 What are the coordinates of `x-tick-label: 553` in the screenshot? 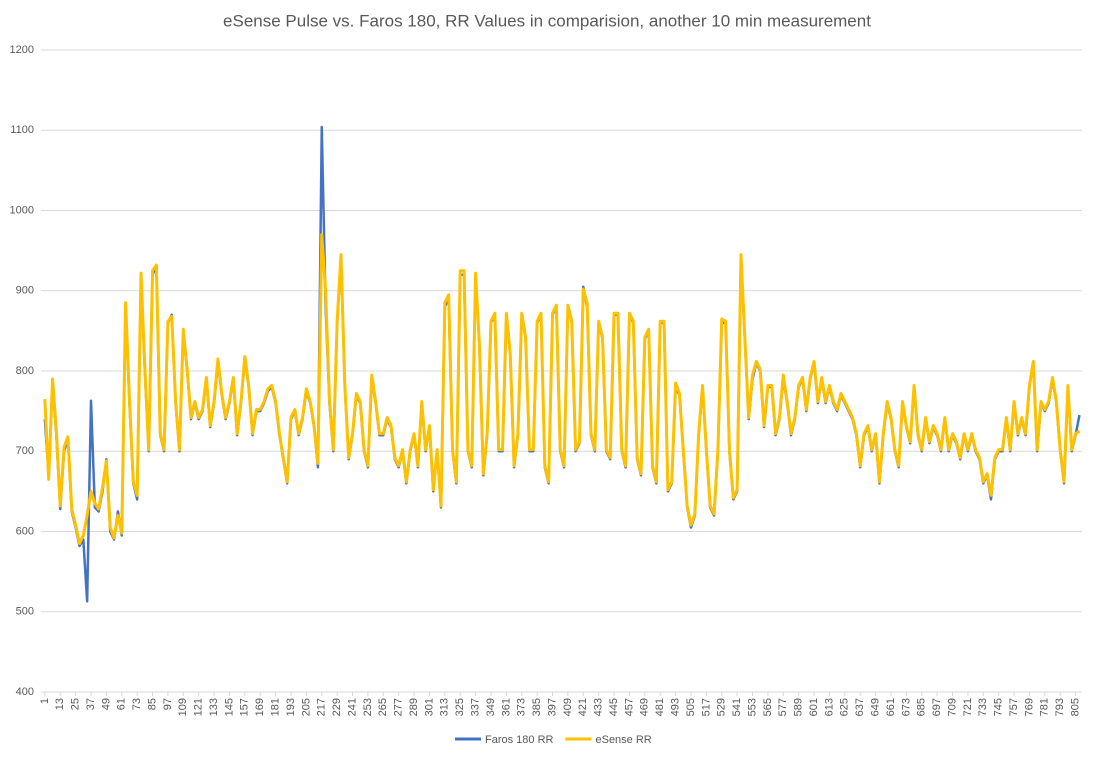 It's located at (752, 707).